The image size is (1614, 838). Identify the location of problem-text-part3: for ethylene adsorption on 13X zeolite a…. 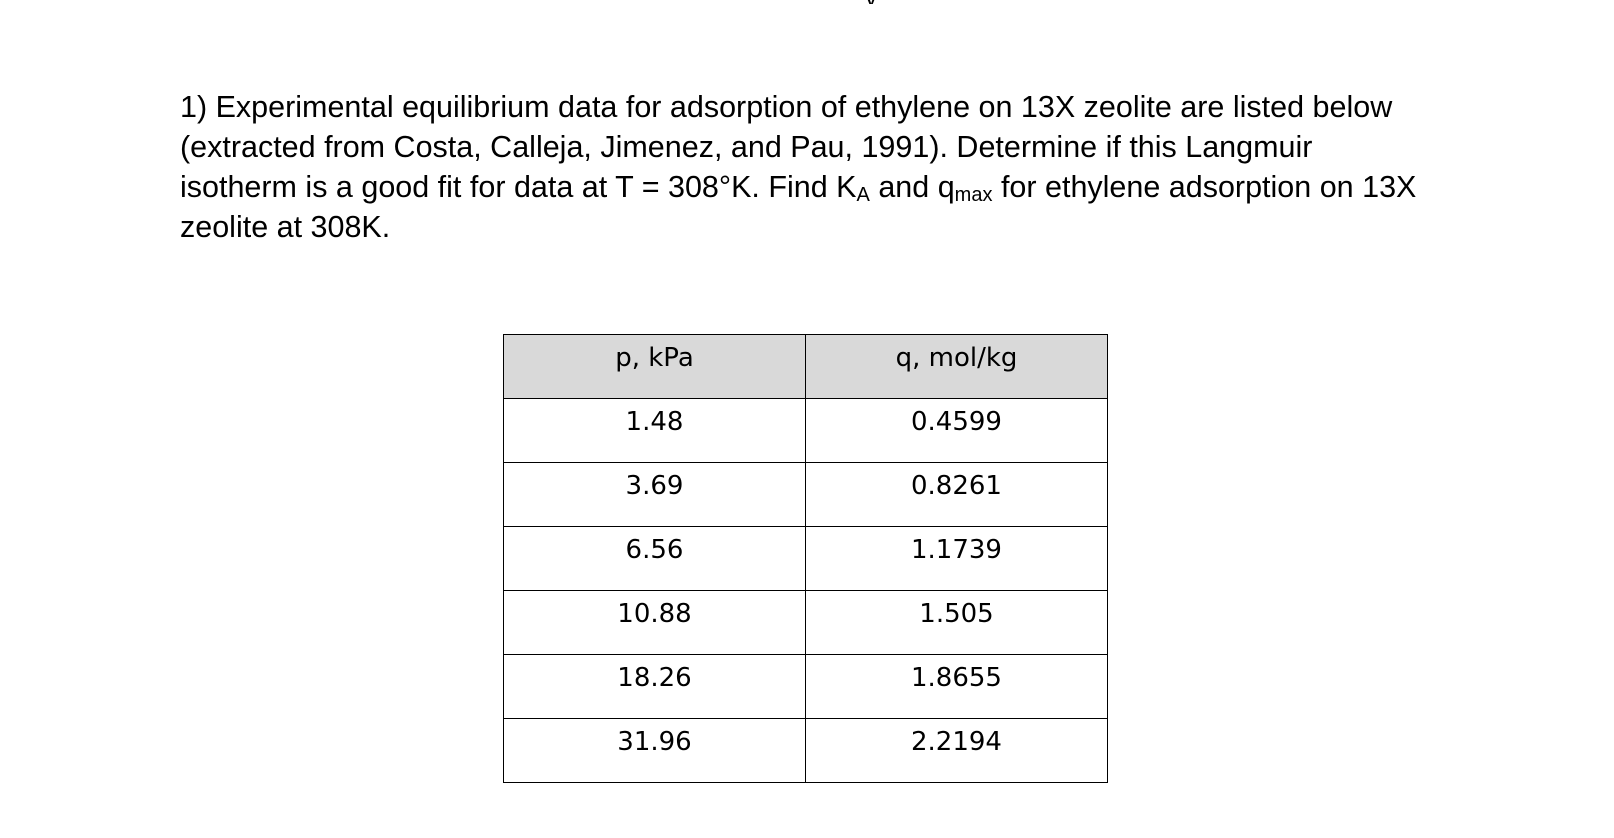
(798, 207).